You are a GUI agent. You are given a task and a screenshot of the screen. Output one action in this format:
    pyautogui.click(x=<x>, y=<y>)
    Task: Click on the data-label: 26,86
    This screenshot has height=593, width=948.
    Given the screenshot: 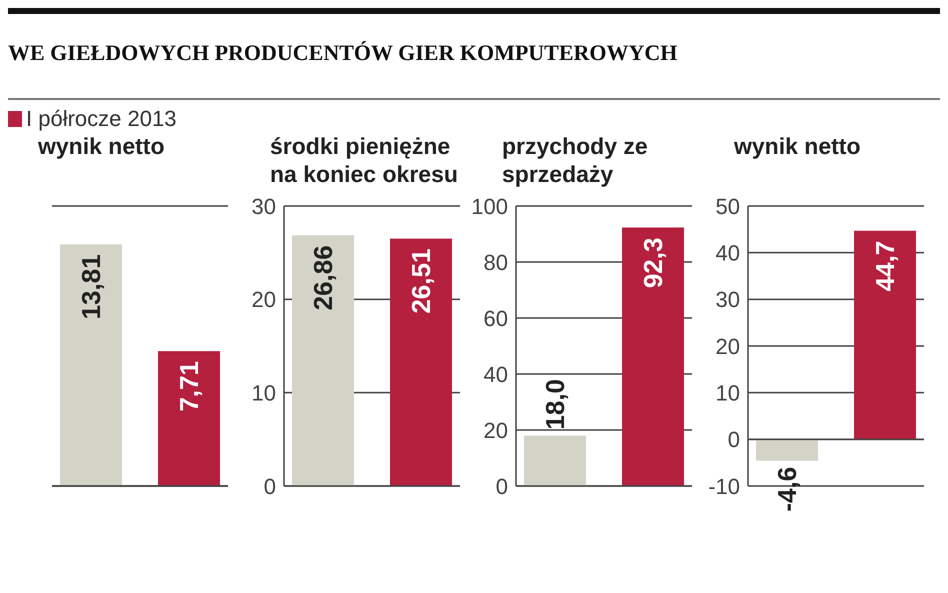 What is the action you would take?
    pyautogui.click(x=323, y=277)
    